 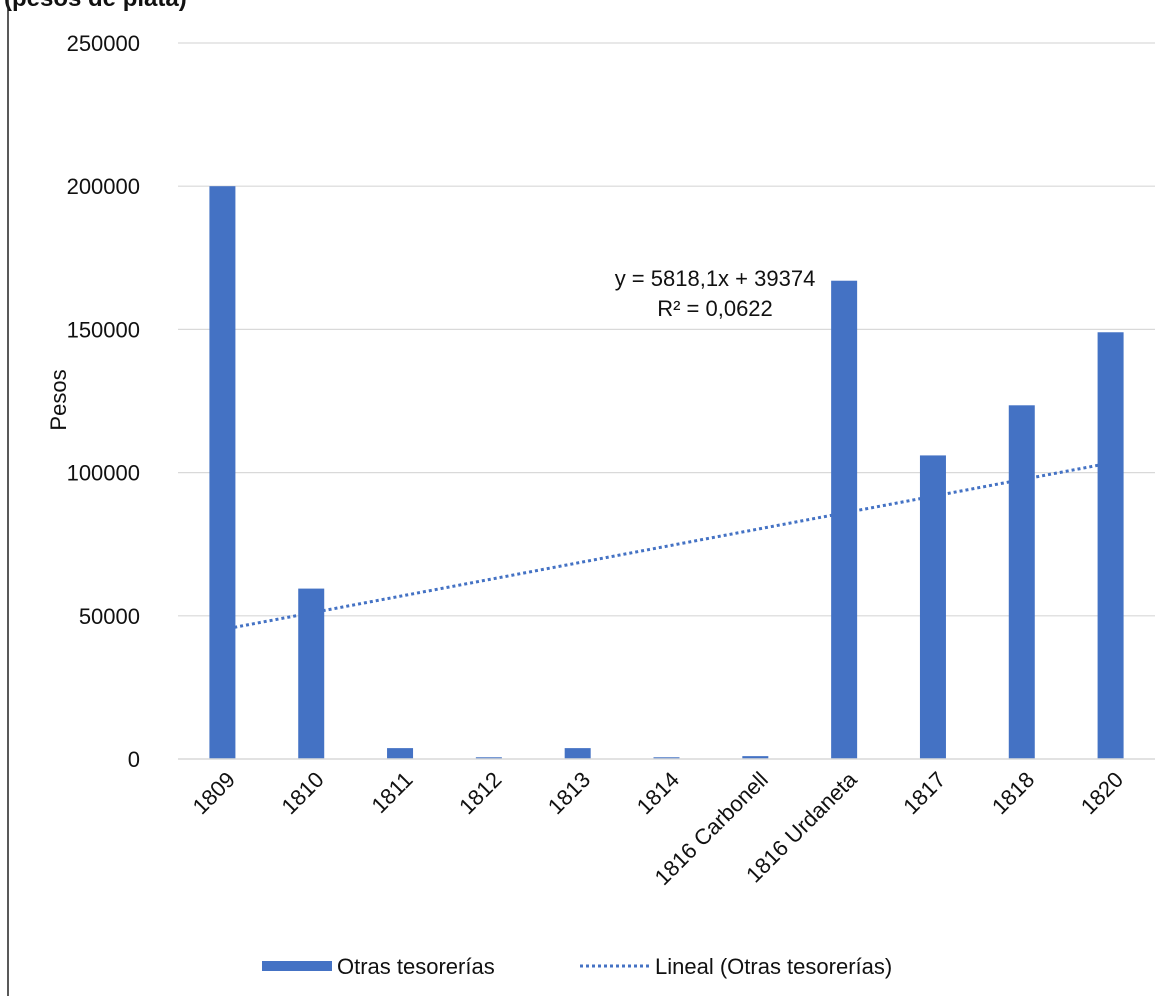 What do you see at coordinates (715, 308) in the screenshot?
I see `trendline-r2: R² = 0,0622` at bounding box center [715, 308].